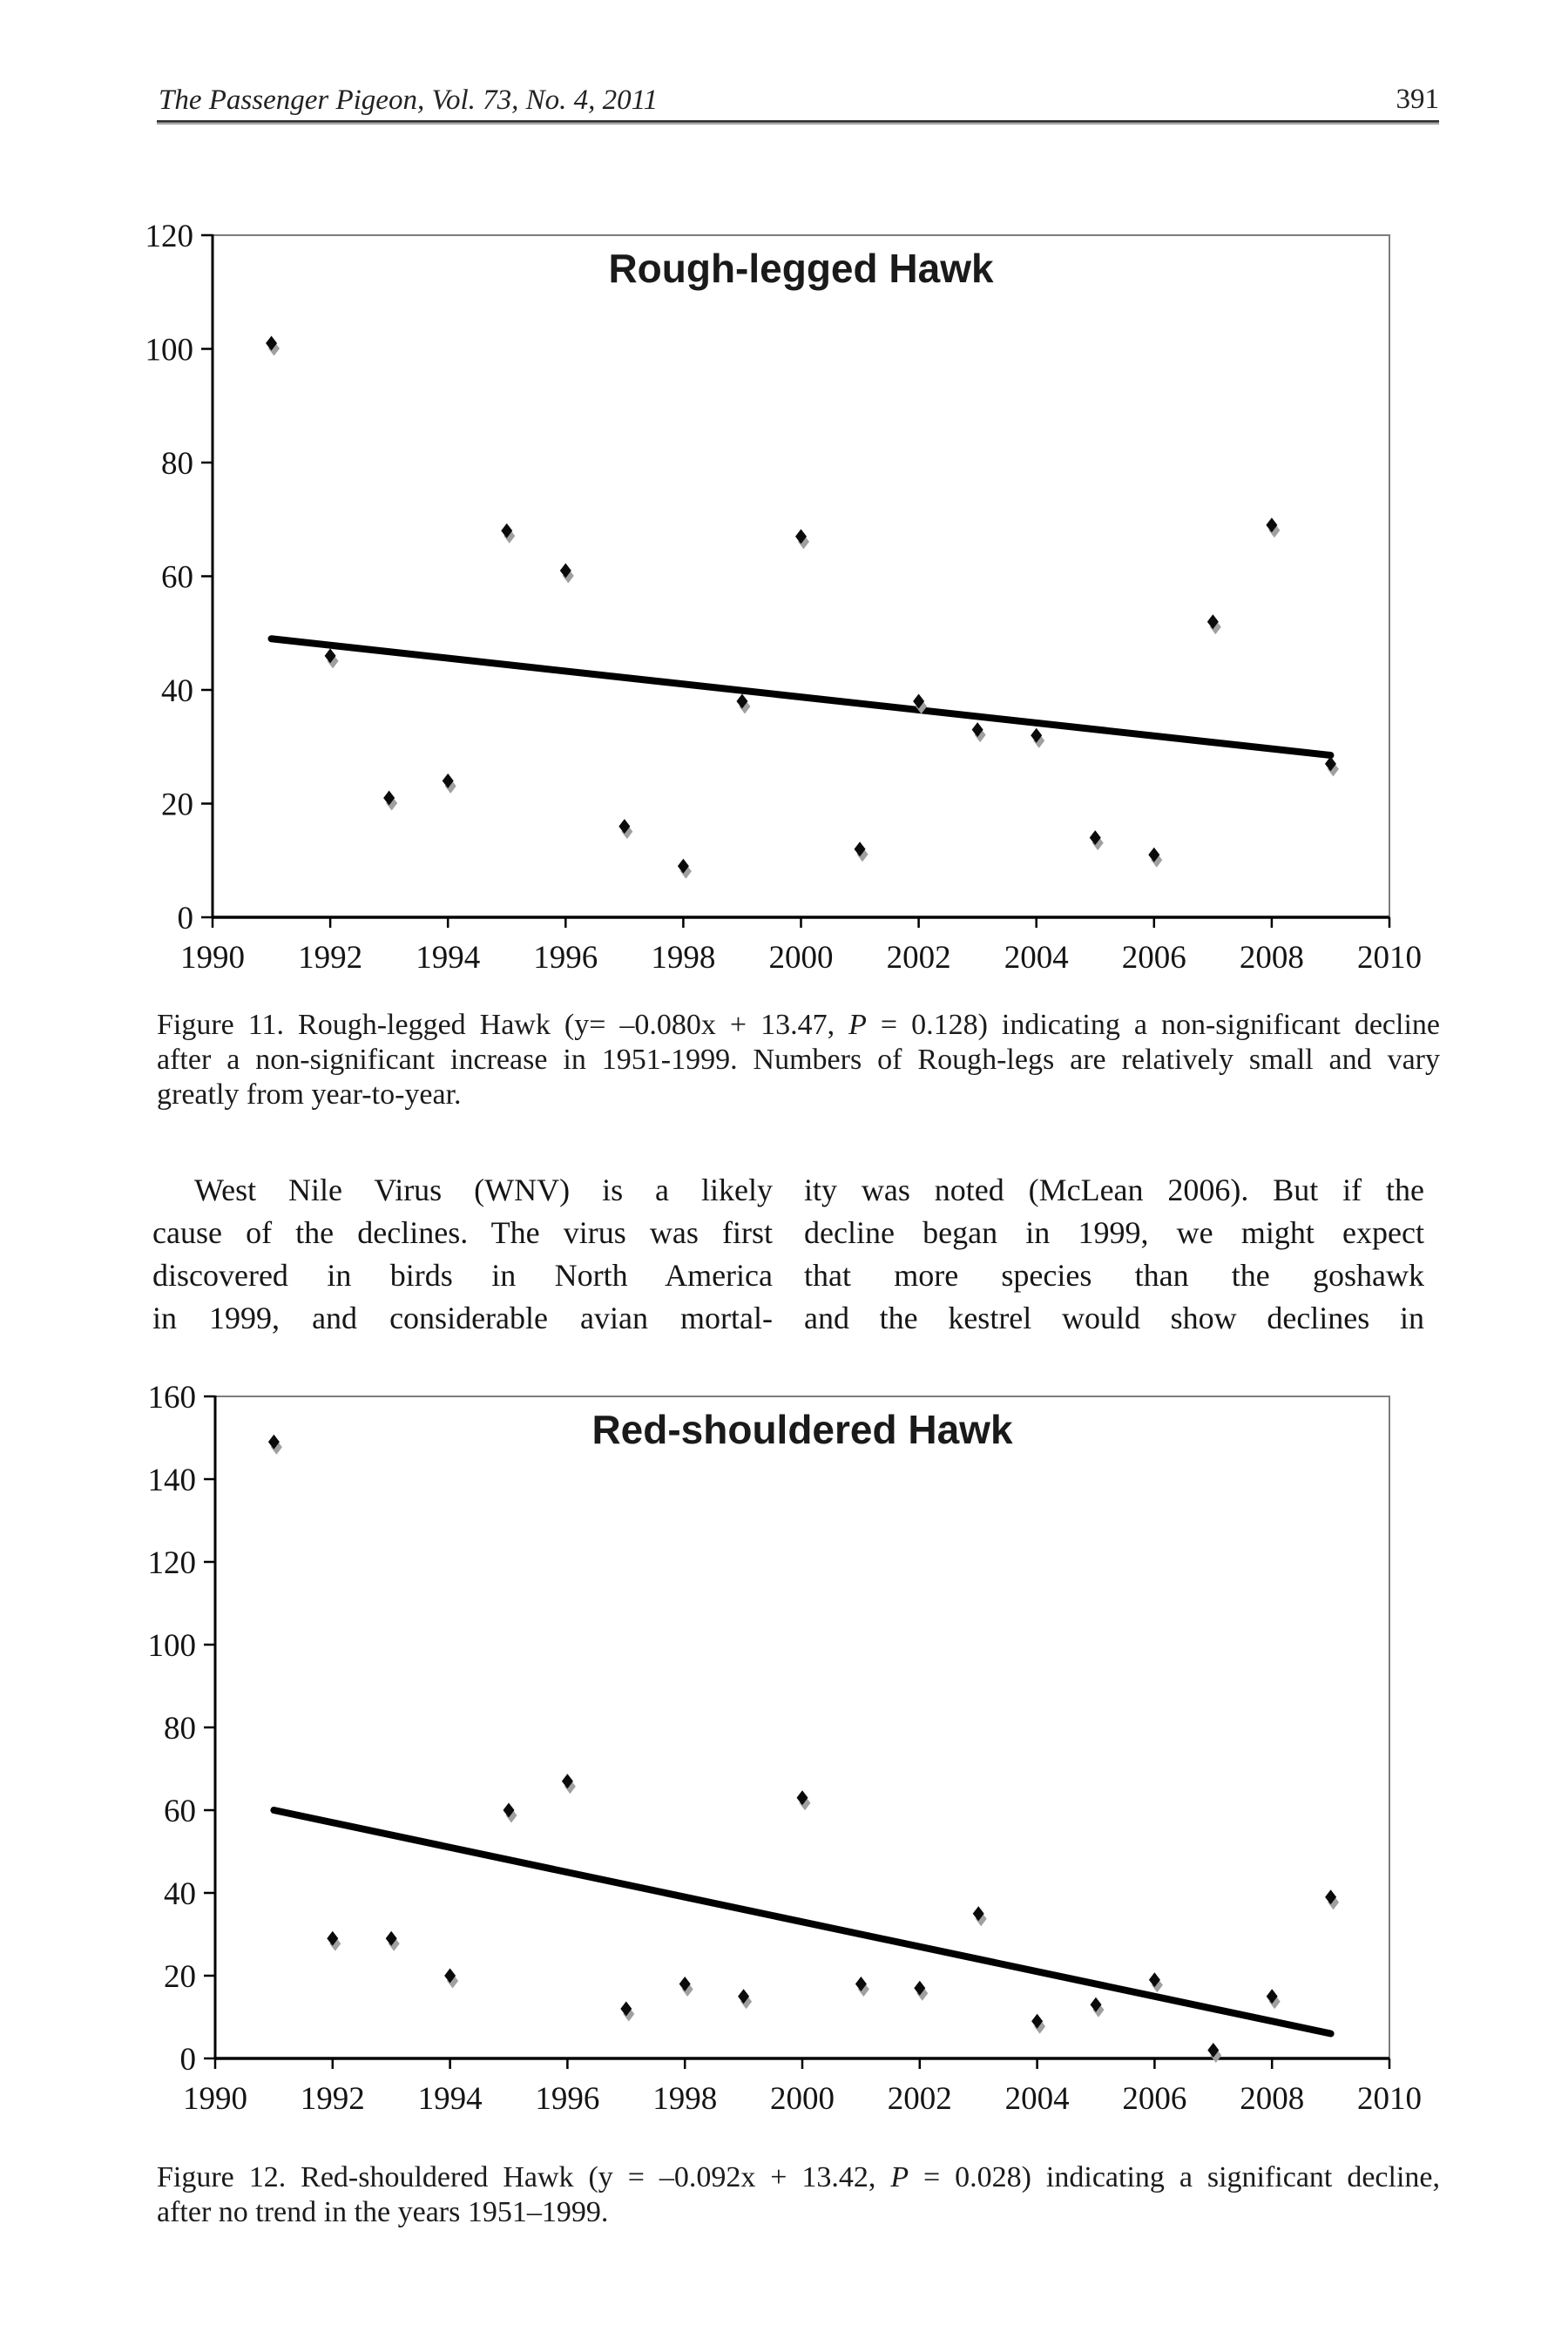 The image size is (1568, 2352). I want to click on chart-title: Red-shouldered Hawk, so click(802, 1429).